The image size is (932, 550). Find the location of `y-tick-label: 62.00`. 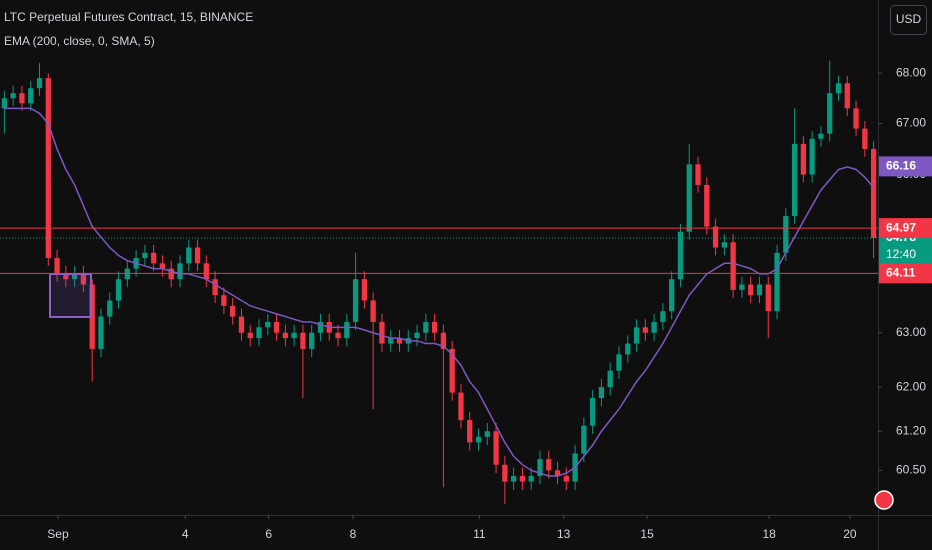

y-tick-label: 62.00 is located at coordinates (911, 386).